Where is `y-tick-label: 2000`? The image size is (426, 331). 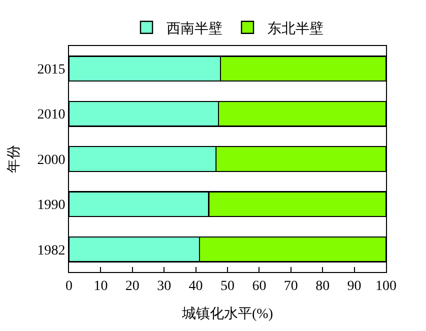 y-tick-label: 2000 is located at coordinates (51, 160).